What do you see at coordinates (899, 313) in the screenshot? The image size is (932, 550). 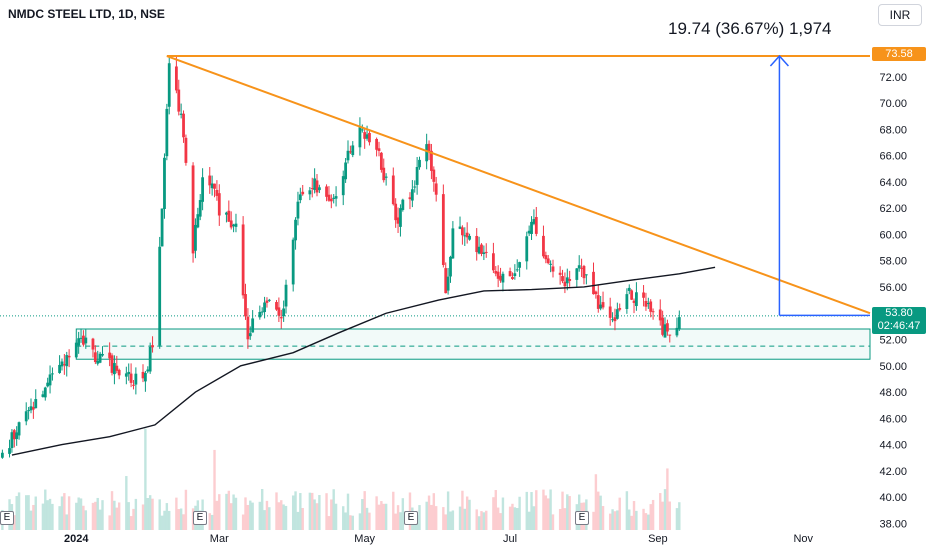 I see `last-price-value: 53.80` at bounding box center [899, 313].